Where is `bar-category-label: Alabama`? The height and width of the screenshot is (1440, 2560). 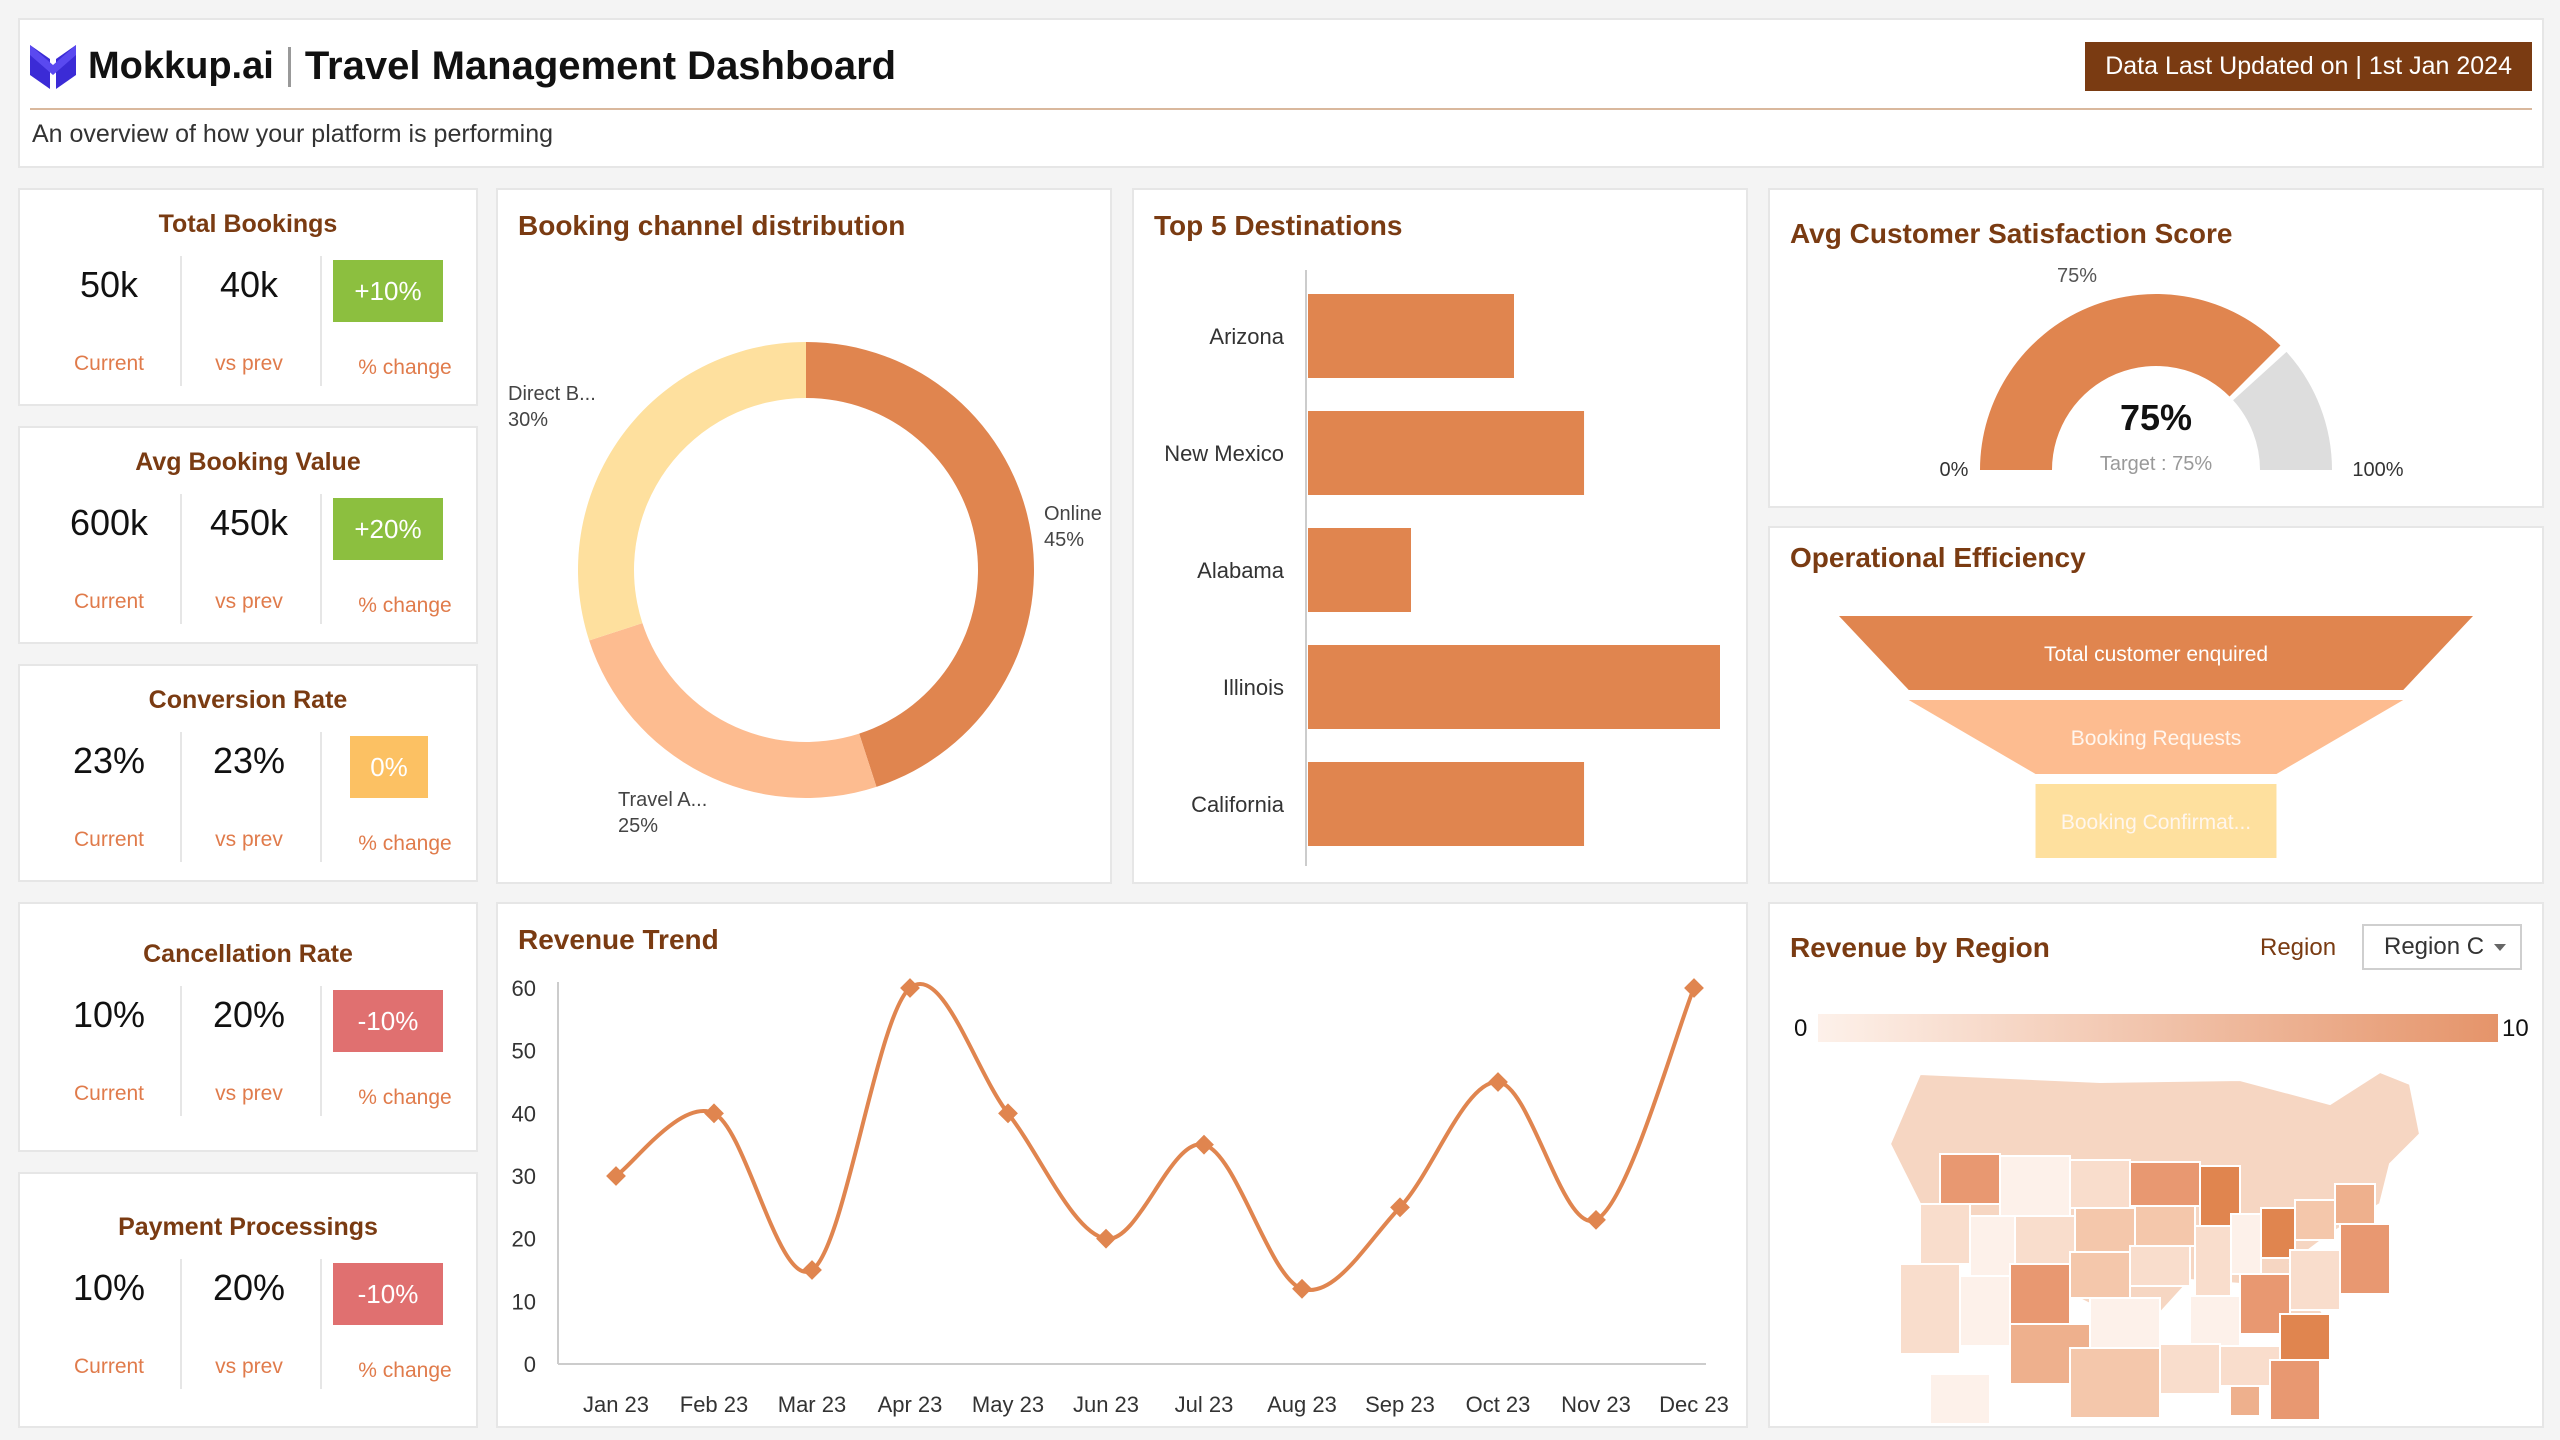 bar-category-label: Alabama is located at coordinates (1241, 570).